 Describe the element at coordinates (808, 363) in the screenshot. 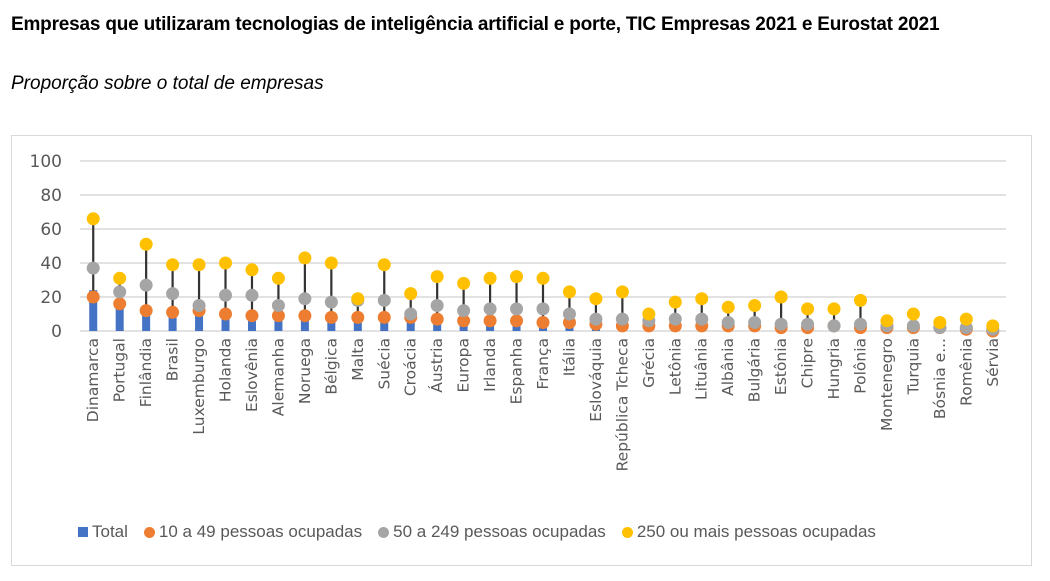

I see `x-tick-label: Chipre` at that location.